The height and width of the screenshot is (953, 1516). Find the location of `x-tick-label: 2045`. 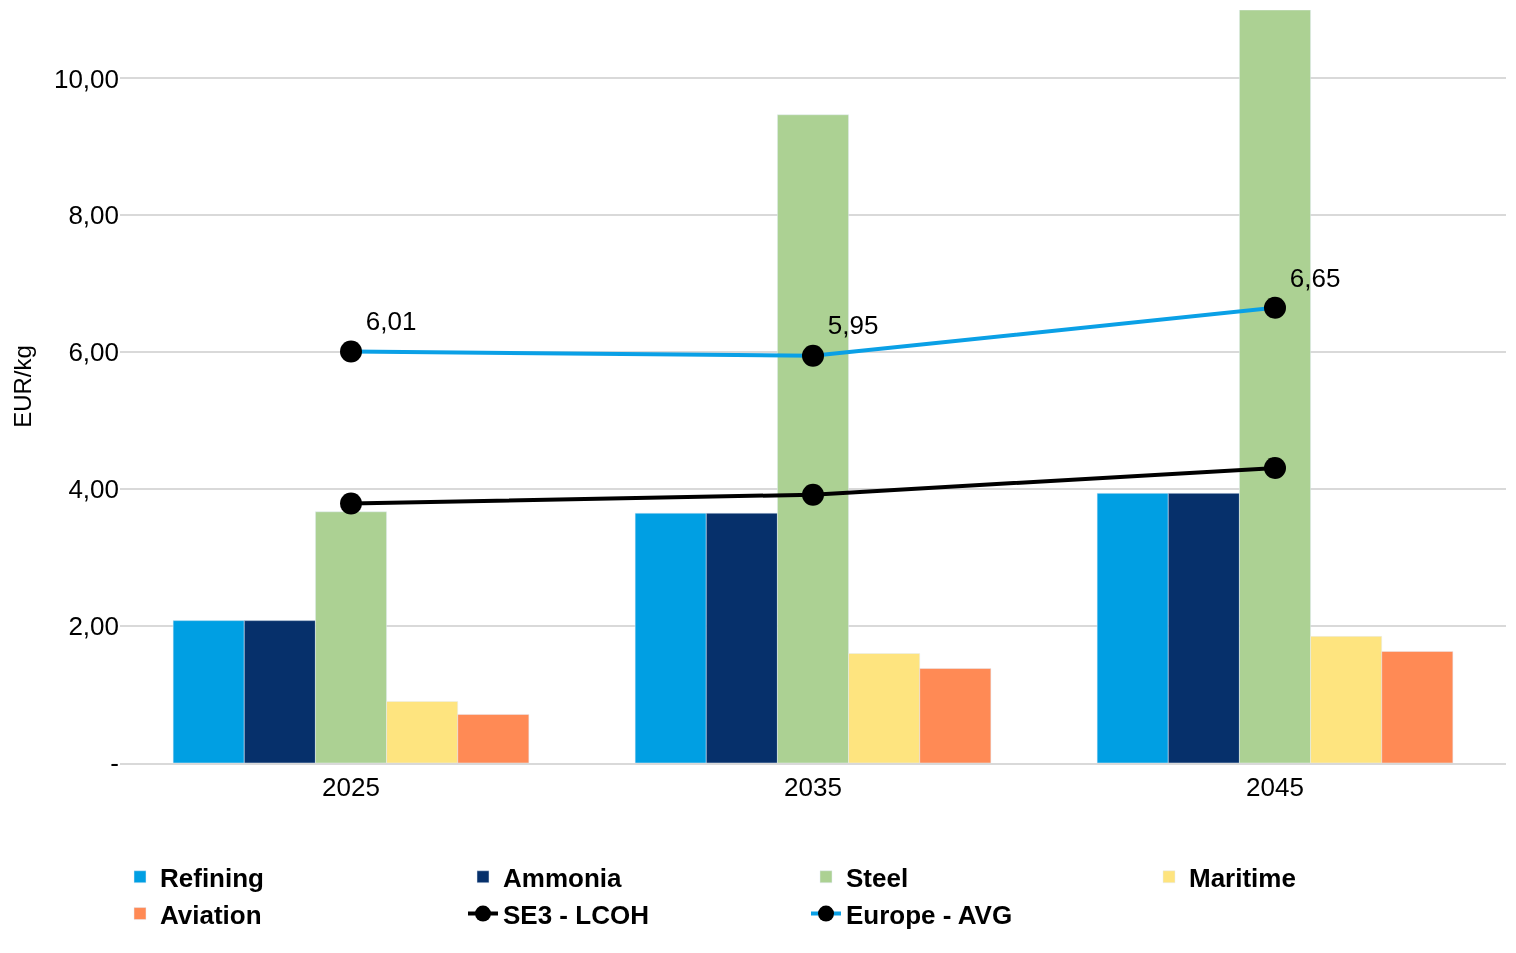

x-tick-label: 2045 is located at coordinates (1275, 787).